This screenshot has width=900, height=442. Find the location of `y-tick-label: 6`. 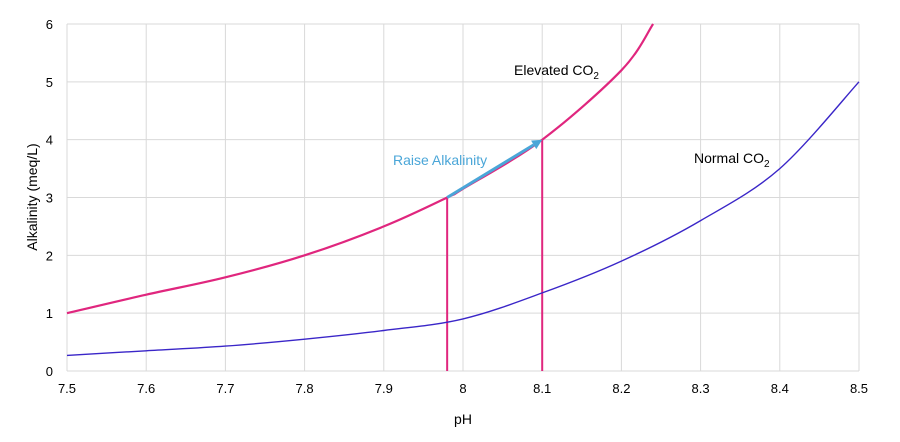

y-tick-label: 6 is located at coordinates (49, 24).